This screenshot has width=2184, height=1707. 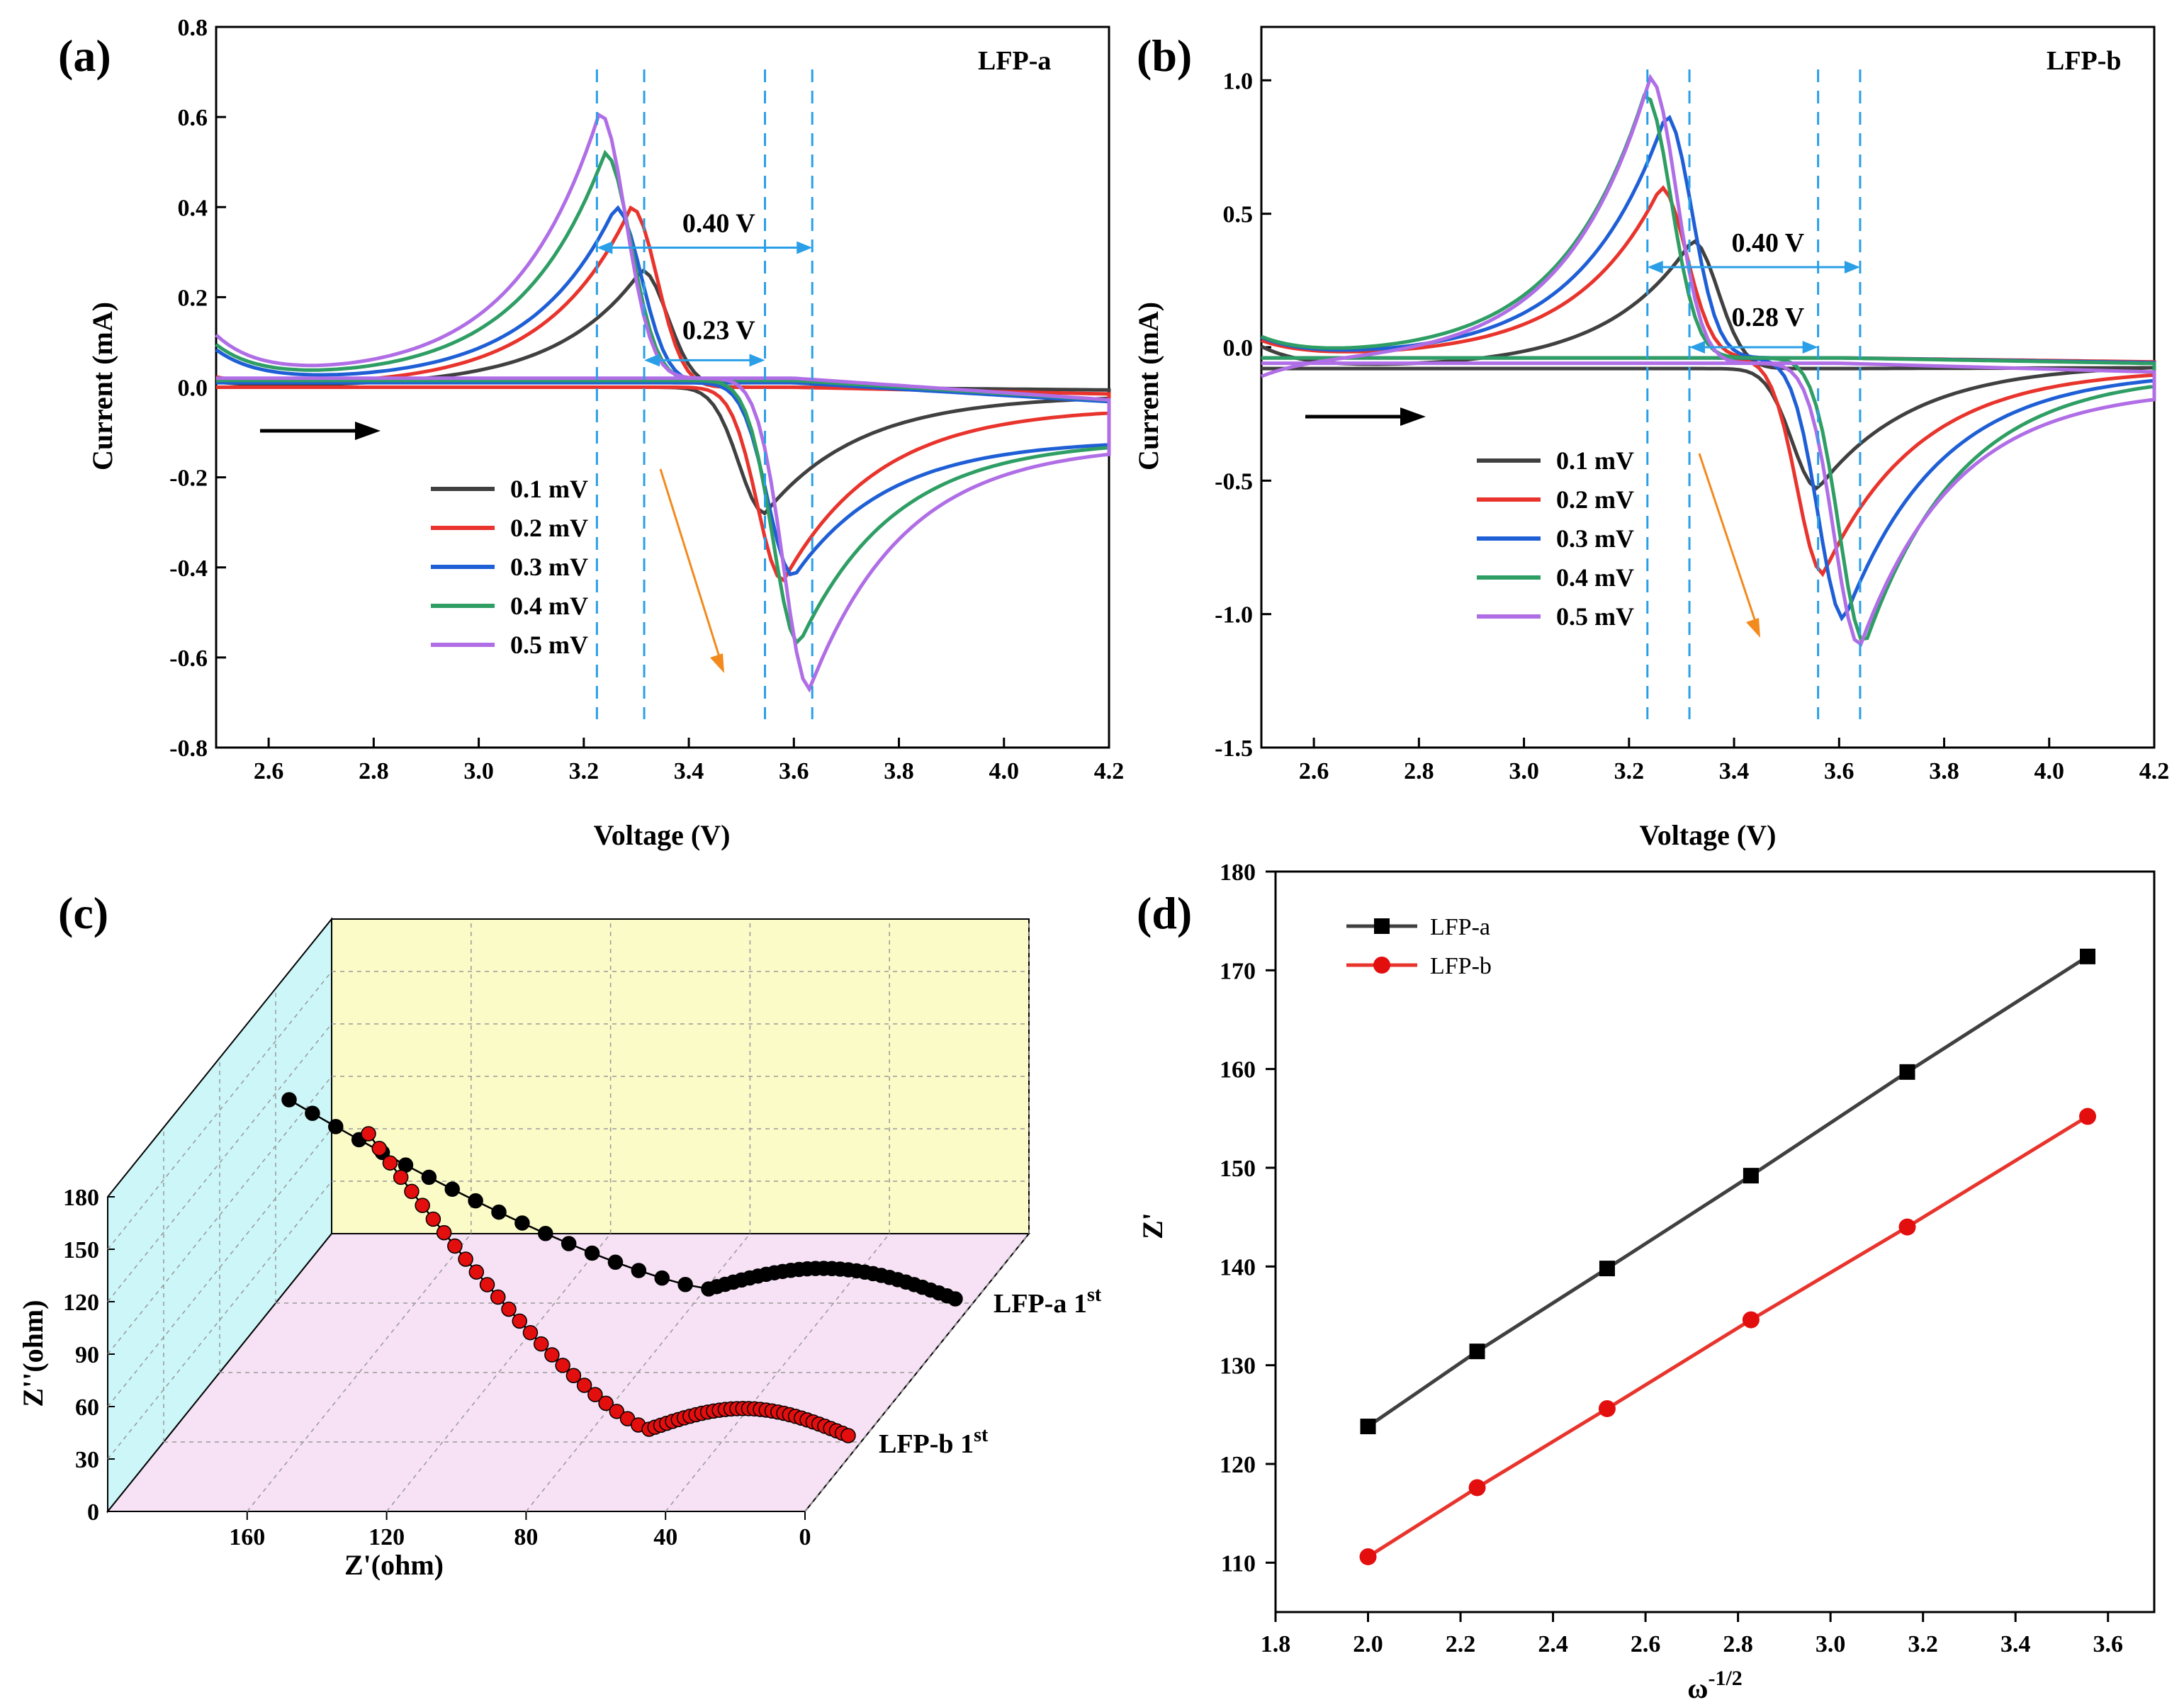 I want to click on panel-d-xtick-label: 2.0, so click(x=1368, y=1644).